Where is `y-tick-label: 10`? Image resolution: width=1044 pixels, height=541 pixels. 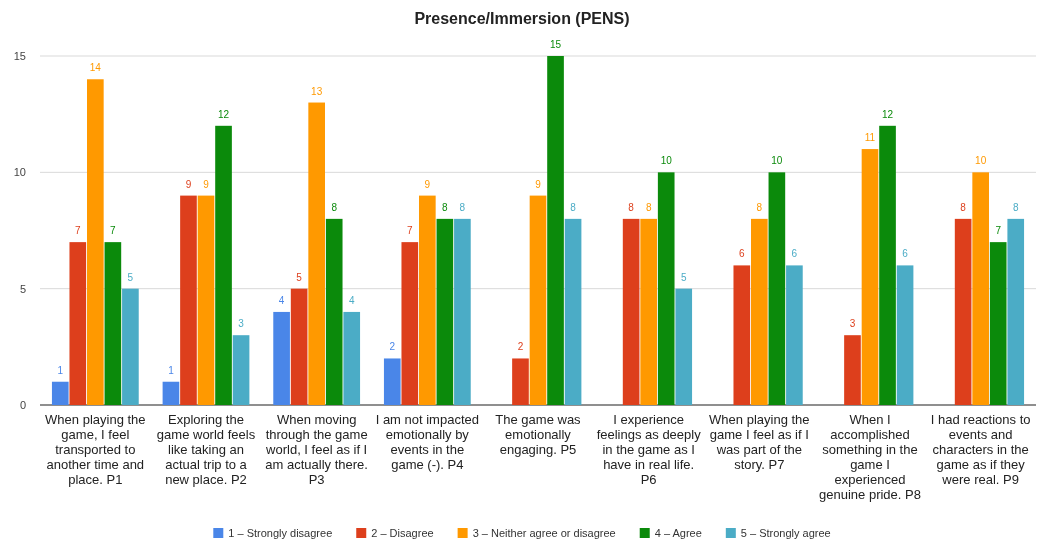
y-tick-label: 10 is located at coordinates (19, 172).